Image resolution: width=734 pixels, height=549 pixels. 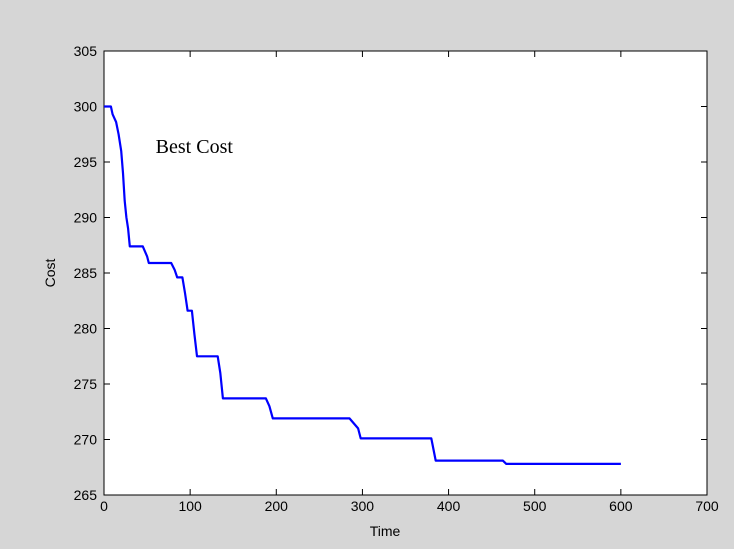 I want to click on y-tick-label: 275, so click(x=86, y=384).